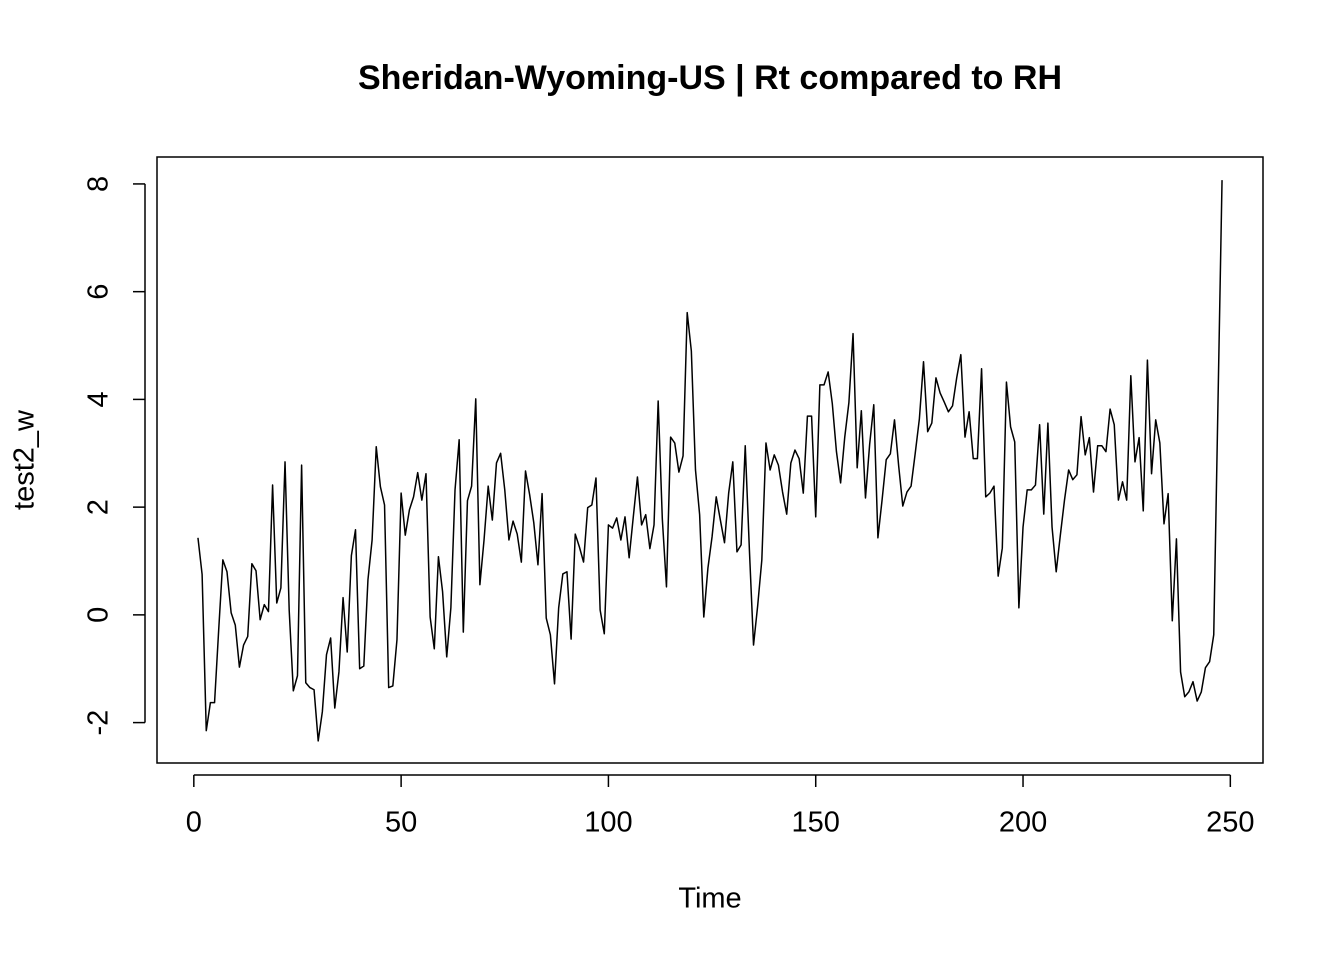  What do you see at coordinates (1230, 823) in the screenshot?
I see `x-tick-label: 250` at bounding box center [1230, 823].